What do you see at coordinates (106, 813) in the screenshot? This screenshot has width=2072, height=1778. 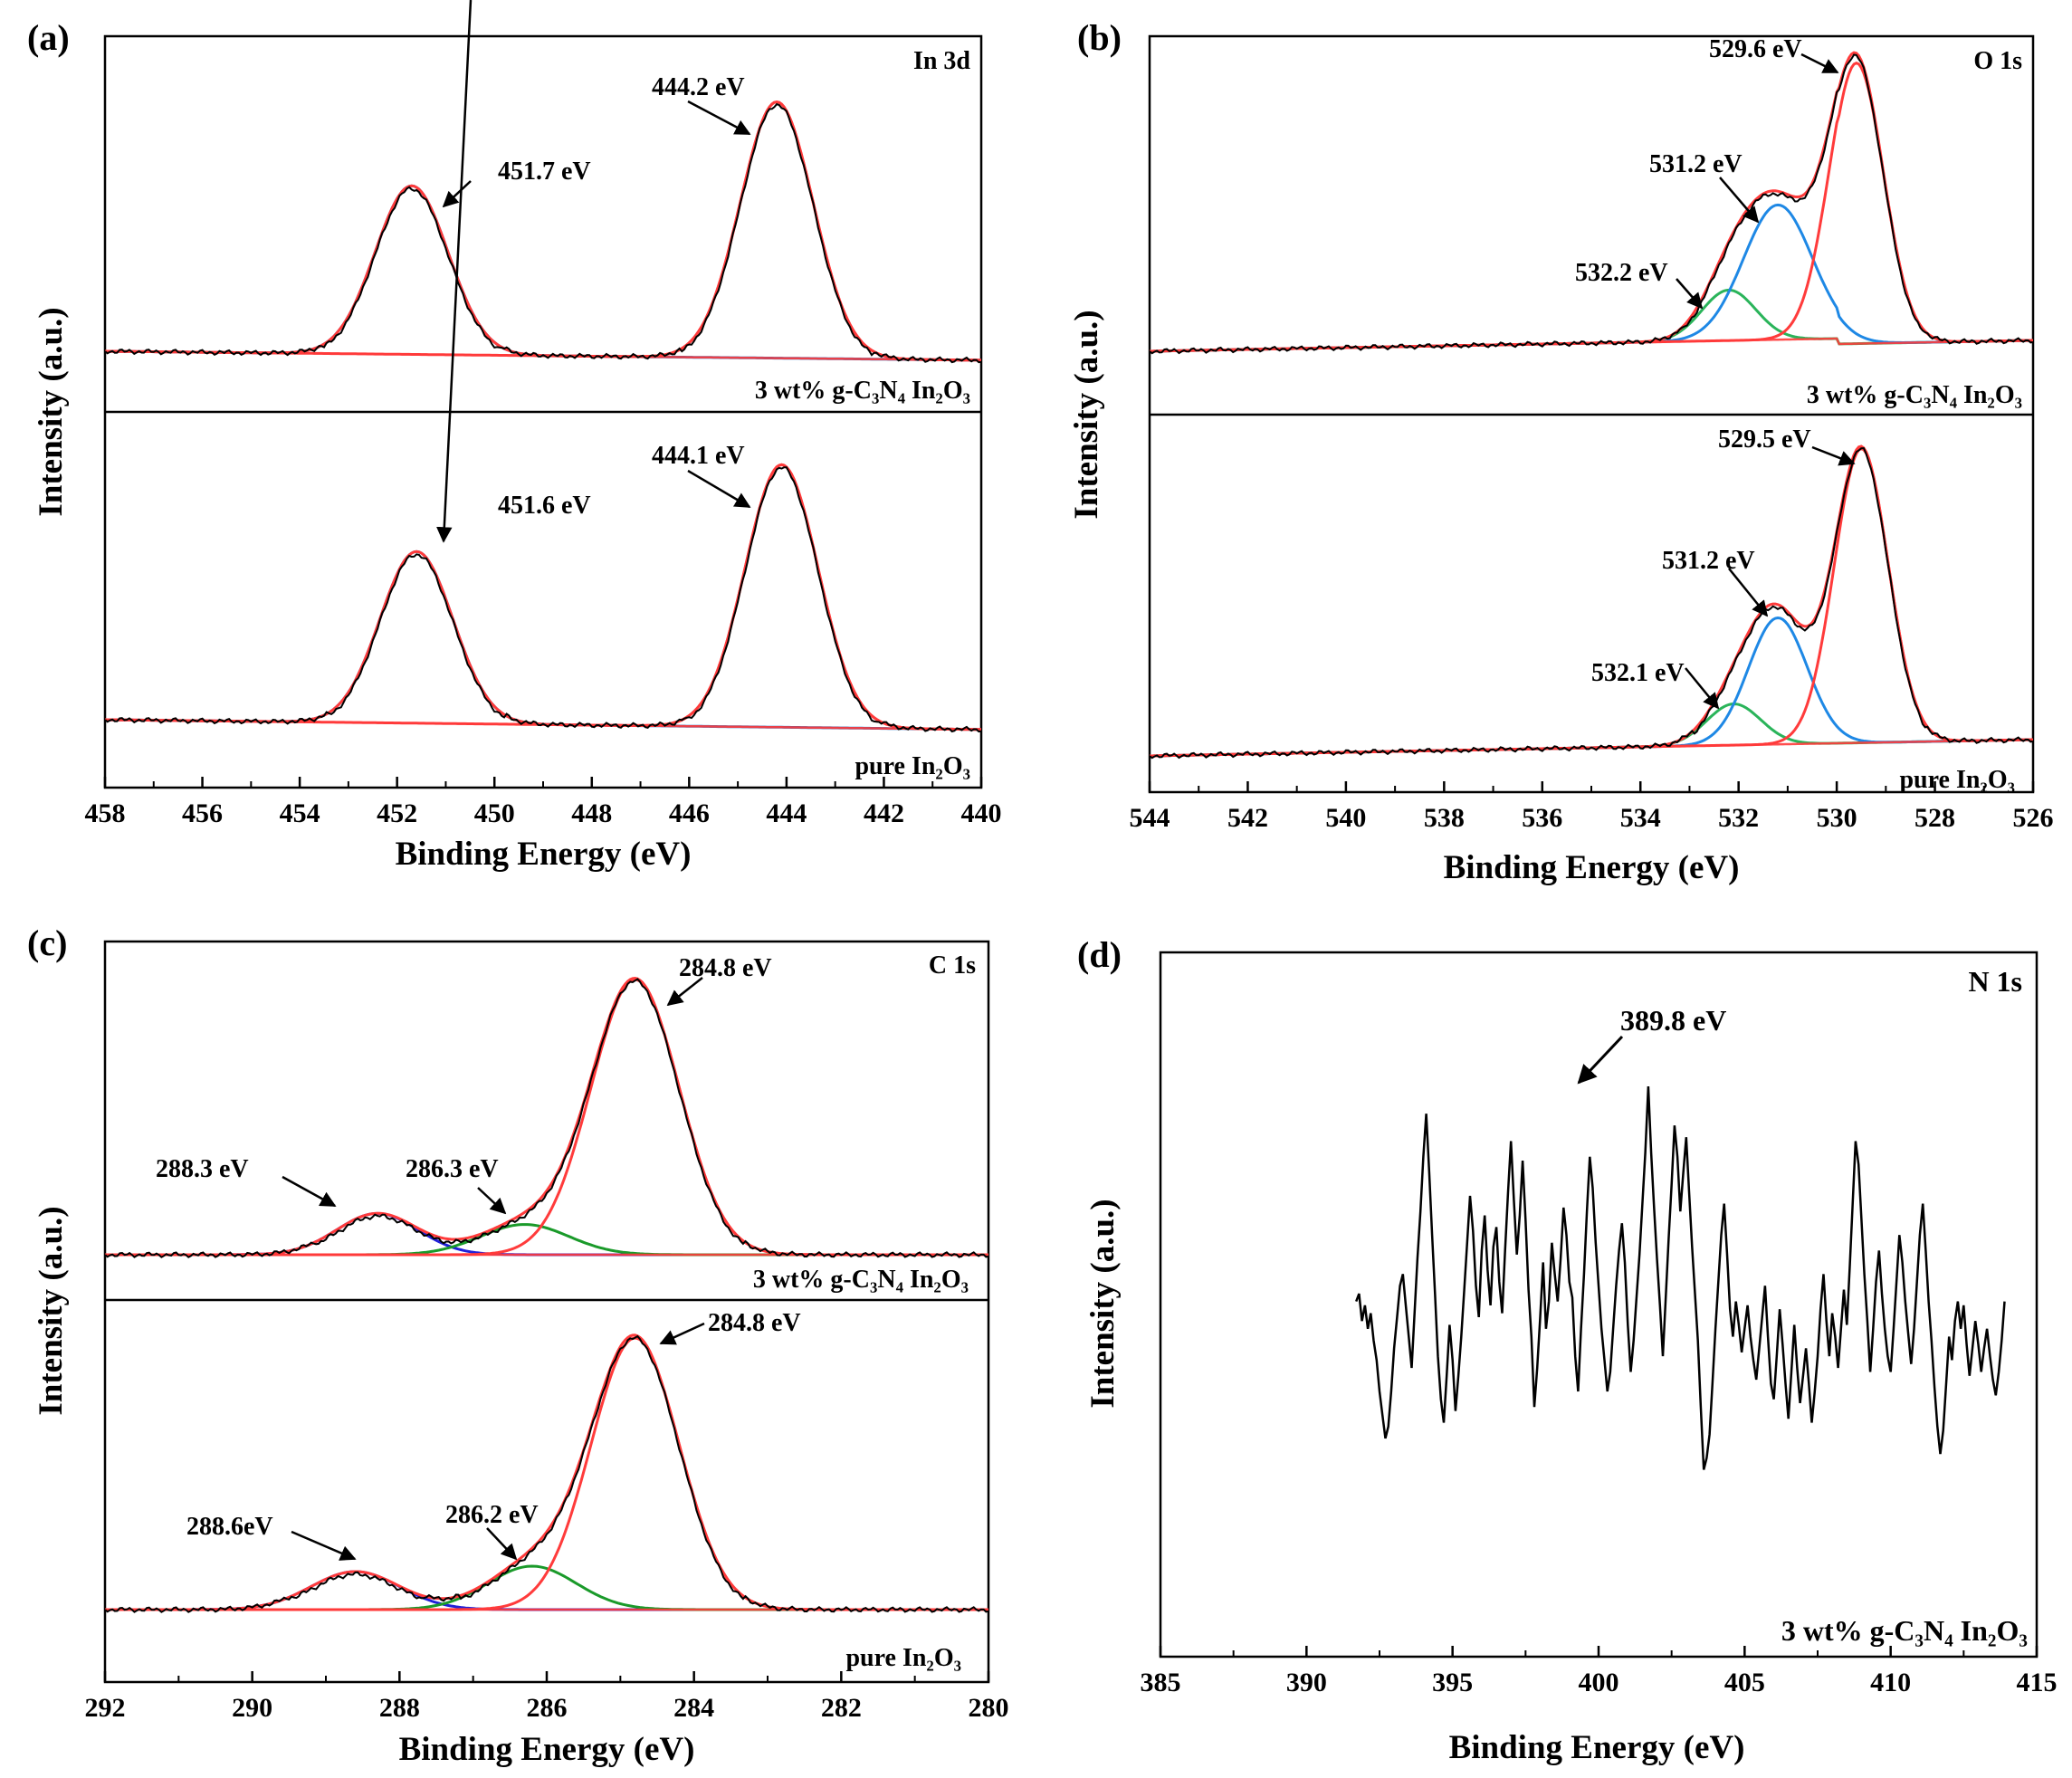 I see `panel-a-tick-label: 458` at bounding box center [106, 813].